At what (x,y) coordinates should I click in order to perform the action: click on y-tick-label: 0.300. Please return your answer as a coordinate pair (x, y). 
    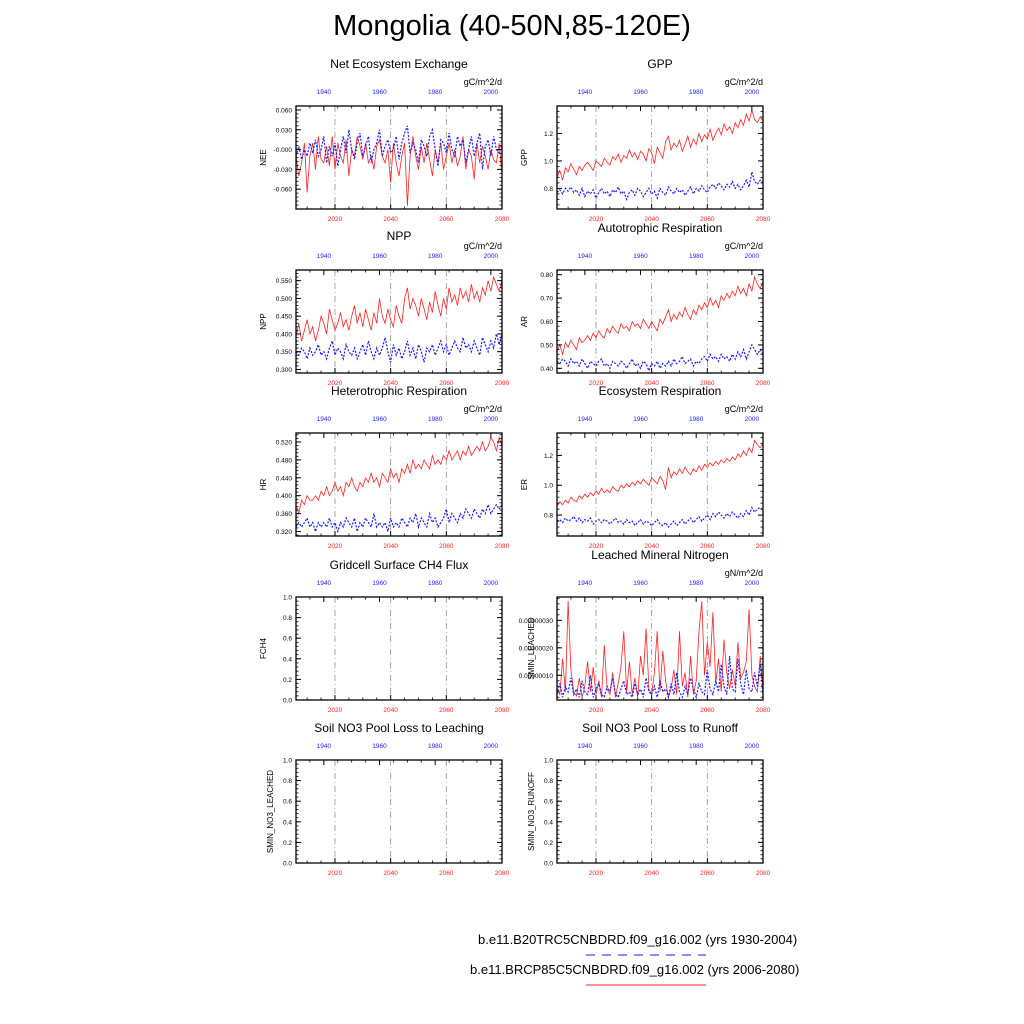
    Looking at the image, I should click on (284, 370).